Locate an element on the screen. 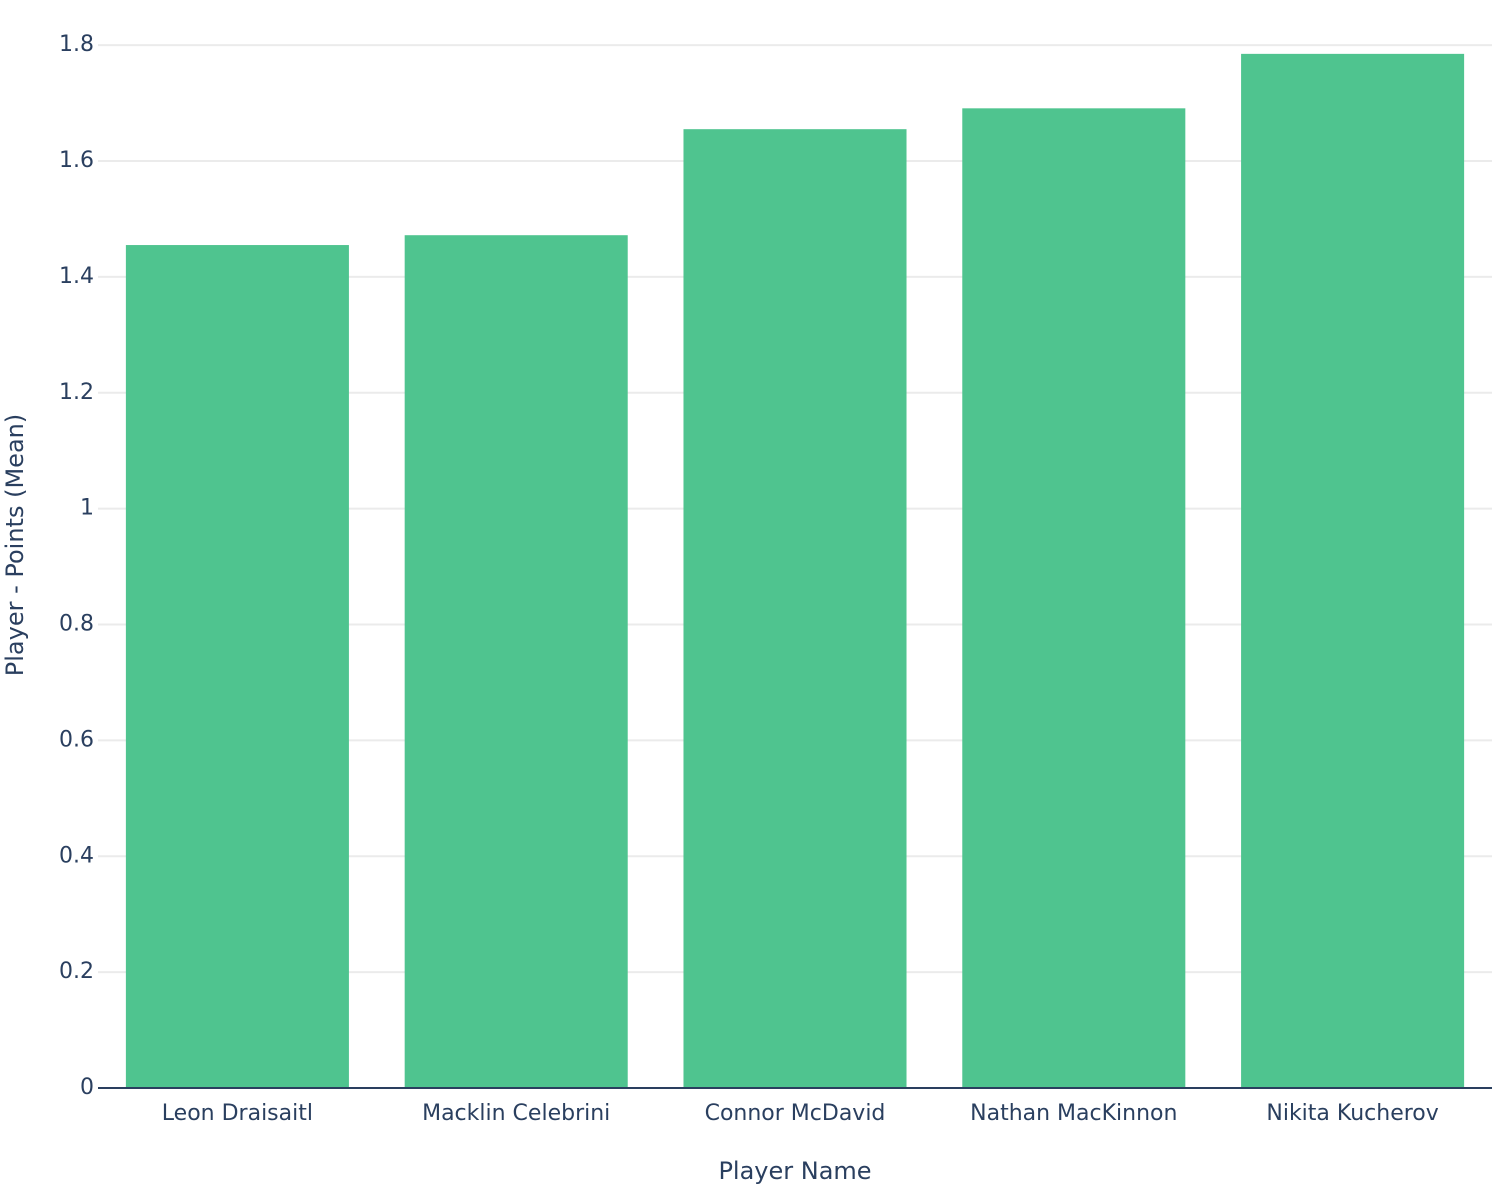 Image resolution: width=1494 pixels, height=1186 pixels. y-tick-label: 0.8 is located at coordinates (76, 624).